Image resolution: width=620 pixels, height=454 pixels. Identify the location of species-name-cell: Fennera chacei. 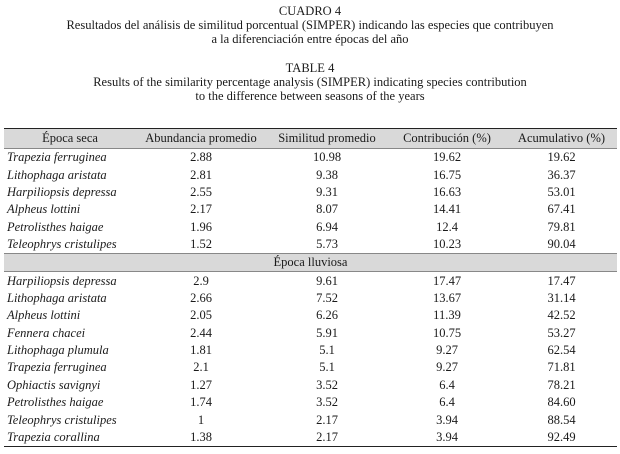
(46, 332).